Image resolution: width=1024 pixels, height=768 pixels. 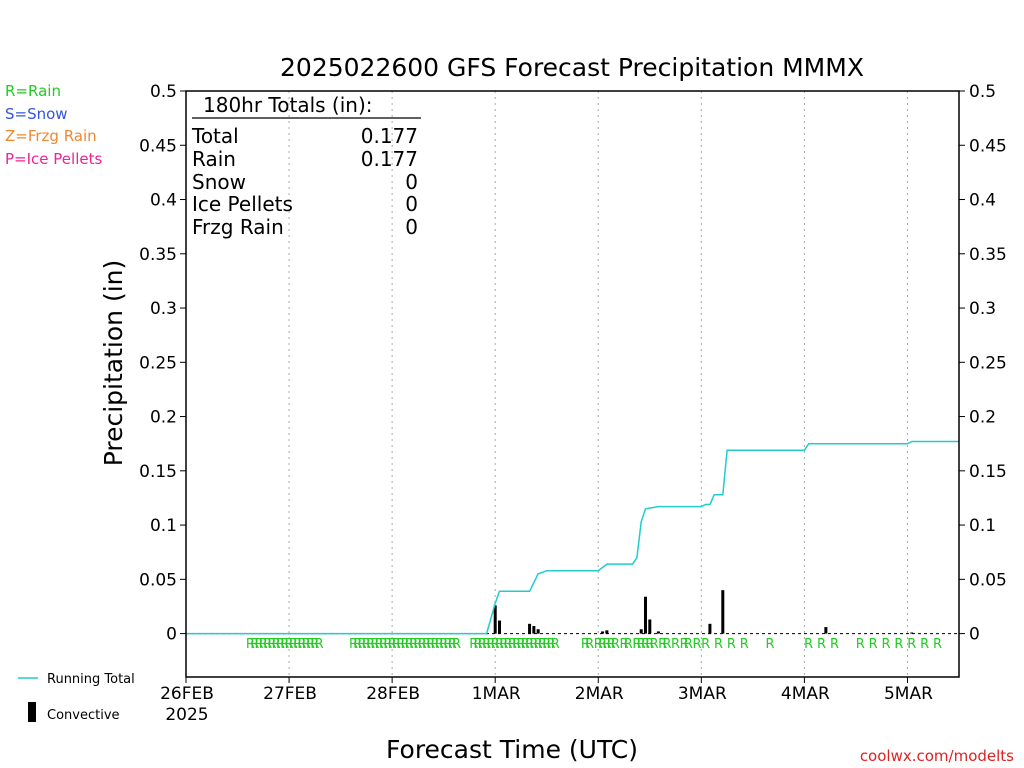 What do you see at coordinates (988, 363) in the screenshot?
I see `y-tick-label-right: 0.25` at bounding box center [988, 363].